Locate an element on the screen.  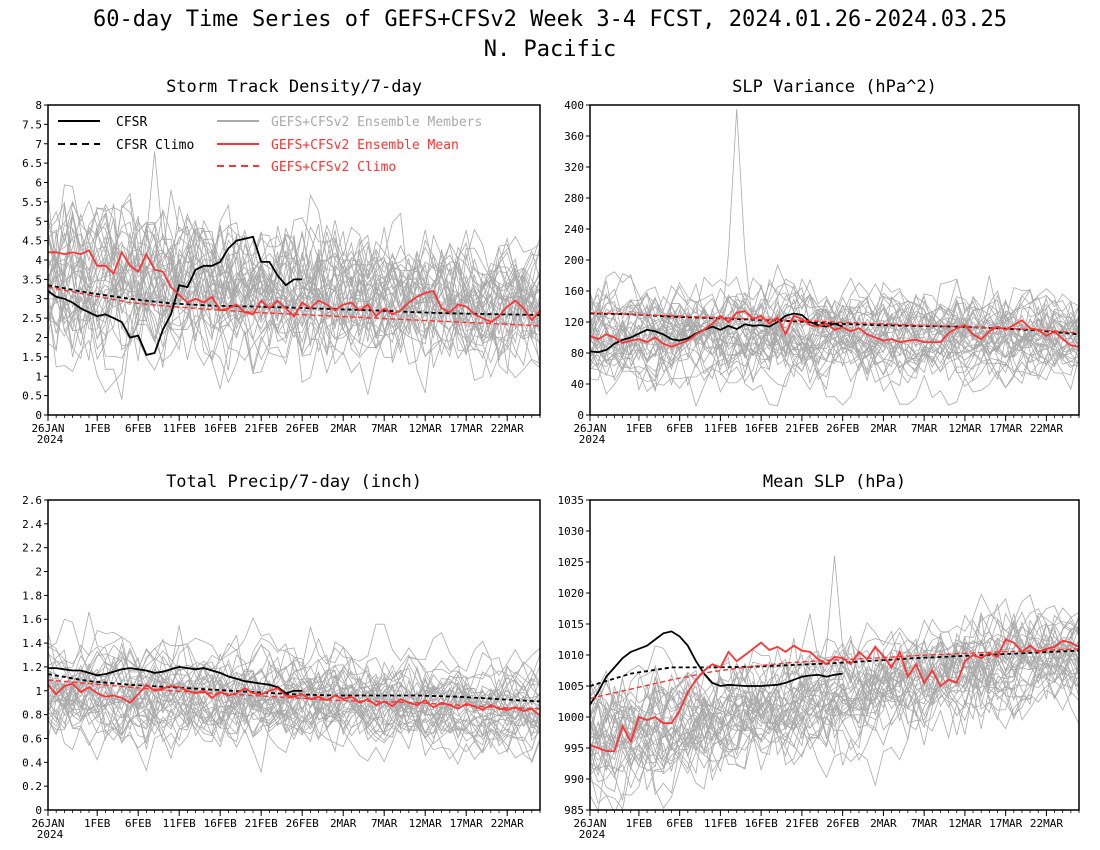
y-tick-label: 1035 is located at coordinates (571, 500).